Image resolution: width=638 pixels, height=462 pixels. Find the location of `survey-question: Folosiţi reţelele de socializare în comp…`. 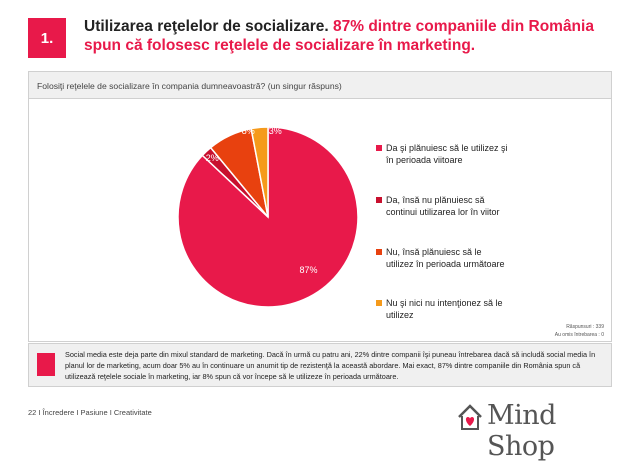

survey-question: Folosiţi reţelele de socializare în comp… is located at coordinates (320, 85).